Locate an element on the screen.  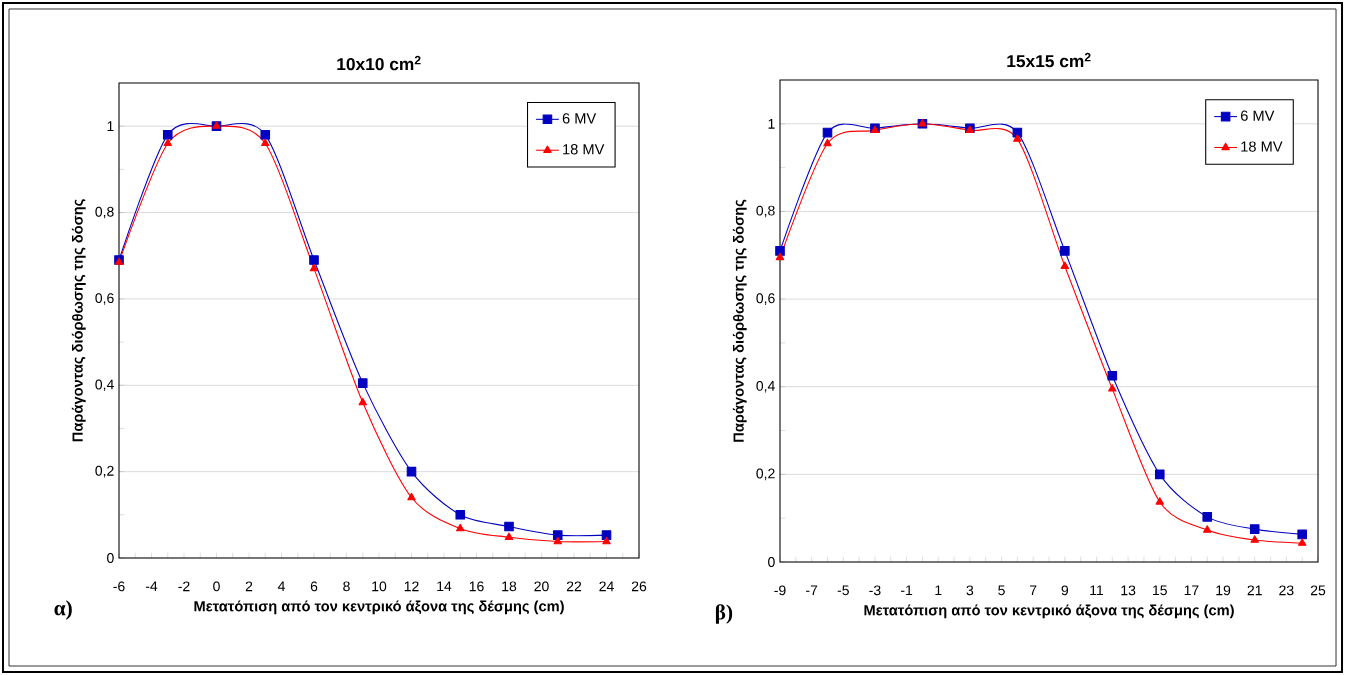
x-tick-label: 0 is located at coordinates (216, 586).